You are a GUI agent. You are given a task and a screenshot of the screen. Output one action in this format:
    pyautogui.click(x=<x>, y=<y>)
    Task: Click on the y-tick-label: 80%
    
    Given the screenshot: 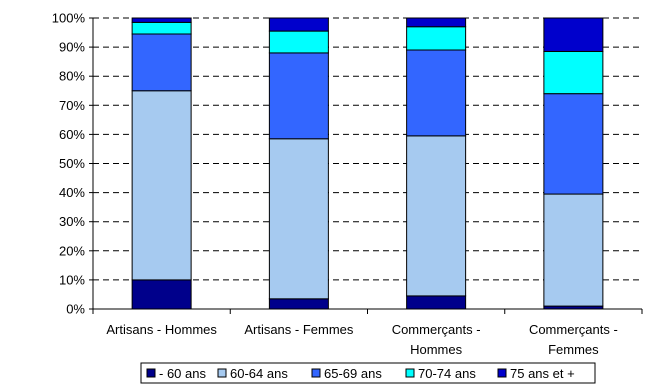 What is the action you would take?
    pyautogui.click(x=72, y=76)
    